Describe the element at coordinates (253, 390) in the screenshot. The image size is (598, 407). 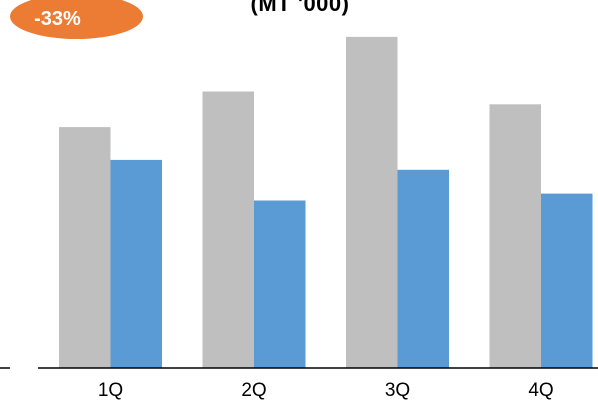
I see `x-tick-label-2q: 2Q` at that location.